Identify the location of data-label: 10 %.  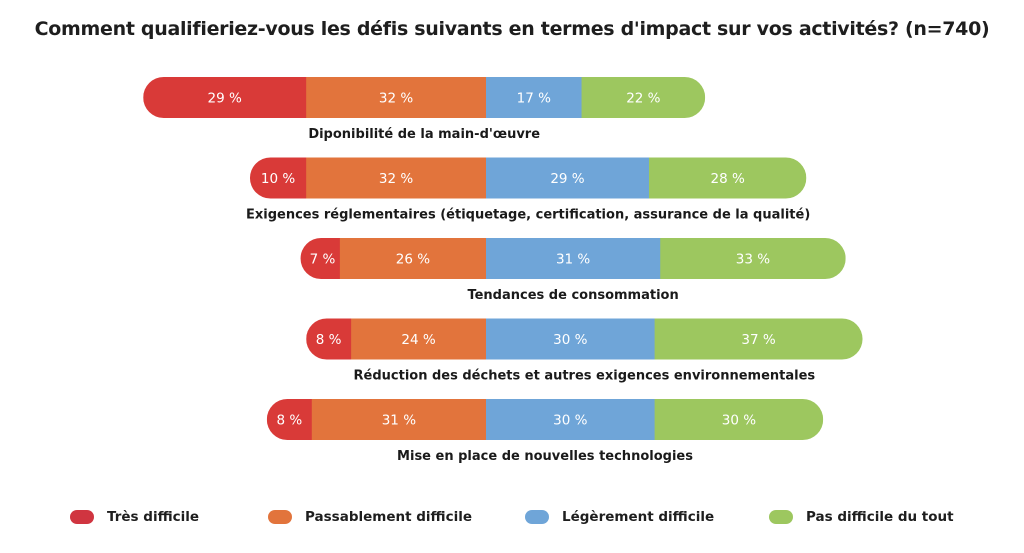
(278, 179).